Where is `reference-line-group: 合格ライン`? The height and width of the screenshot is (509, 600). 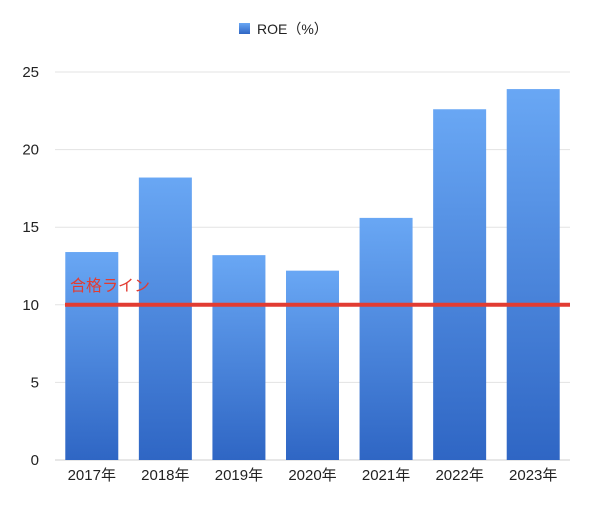 reference-line-group: 合格ライン is located at coordinates (317, 292).